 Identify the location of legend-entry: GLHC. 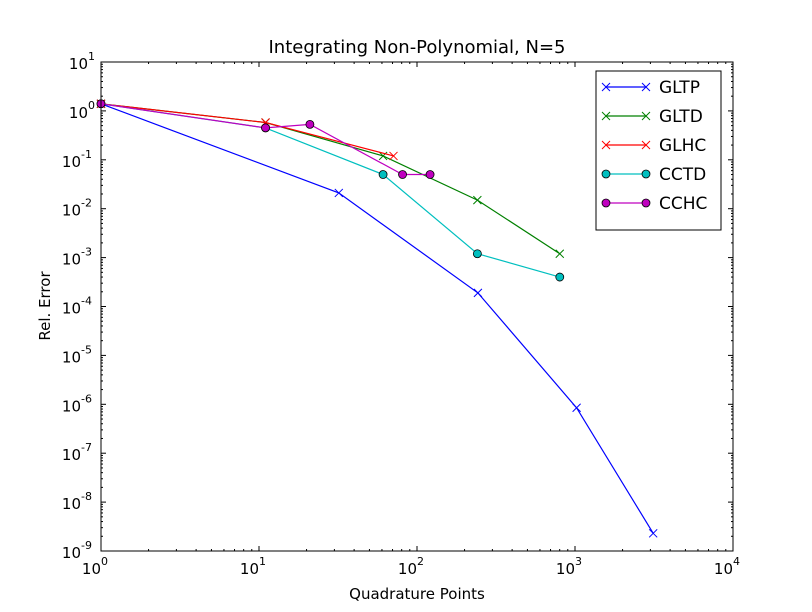
(653, 146).